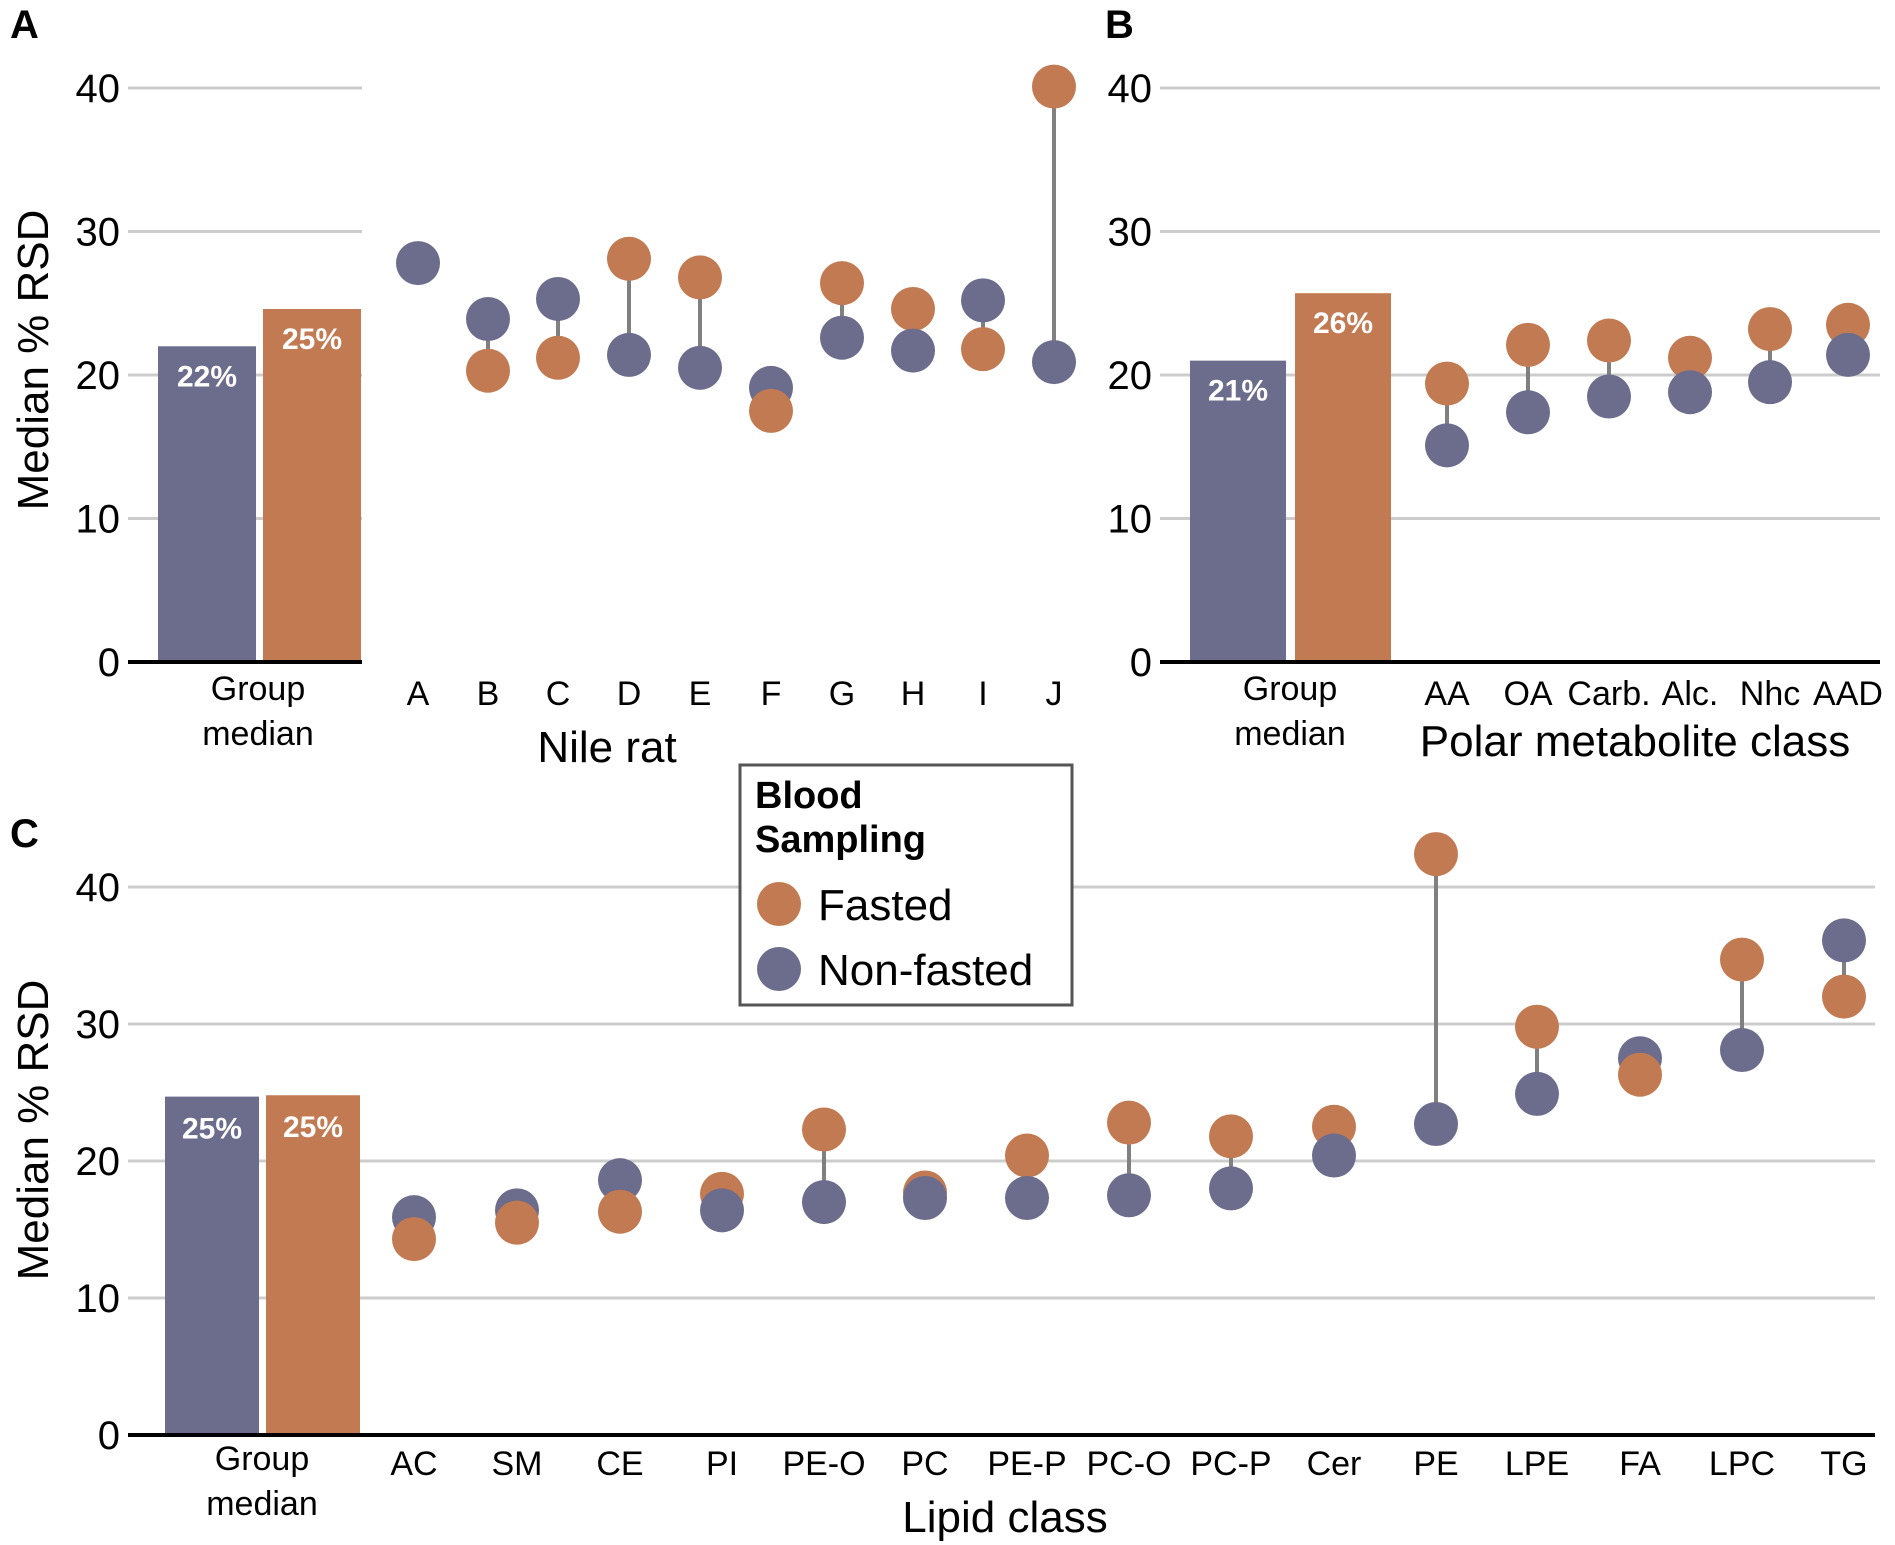 Image resolution: width=1895 pixels, height=1545 pixels. What do you see at coordinates (885, 905) in the screenshot?
I see `legend-fasted-label: Fasted` at bounding box center [885, 905].